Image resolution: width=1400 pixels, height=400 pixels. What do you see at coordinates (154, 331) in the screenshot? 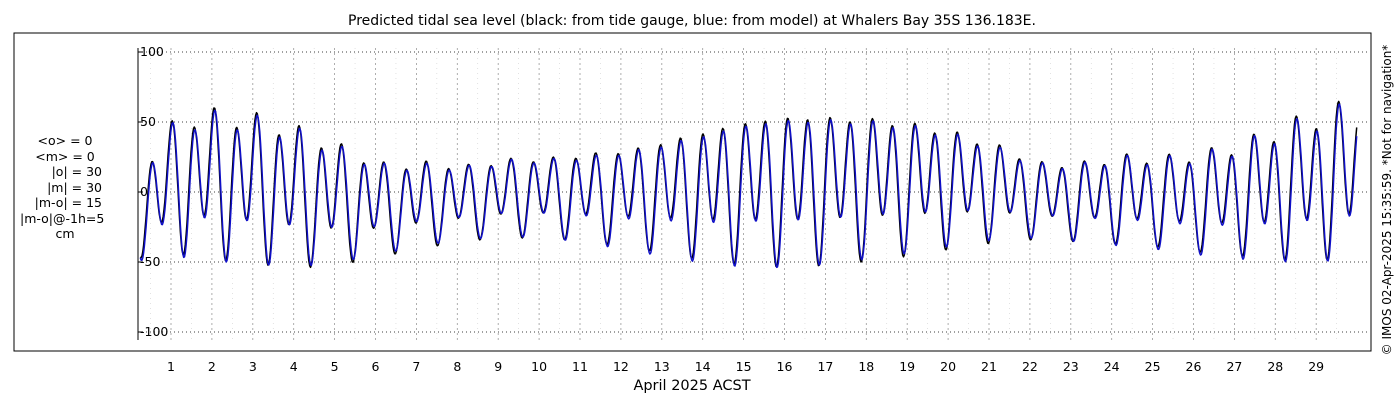
I see `y-tick-label: -100` at bounding box center [154, 331].